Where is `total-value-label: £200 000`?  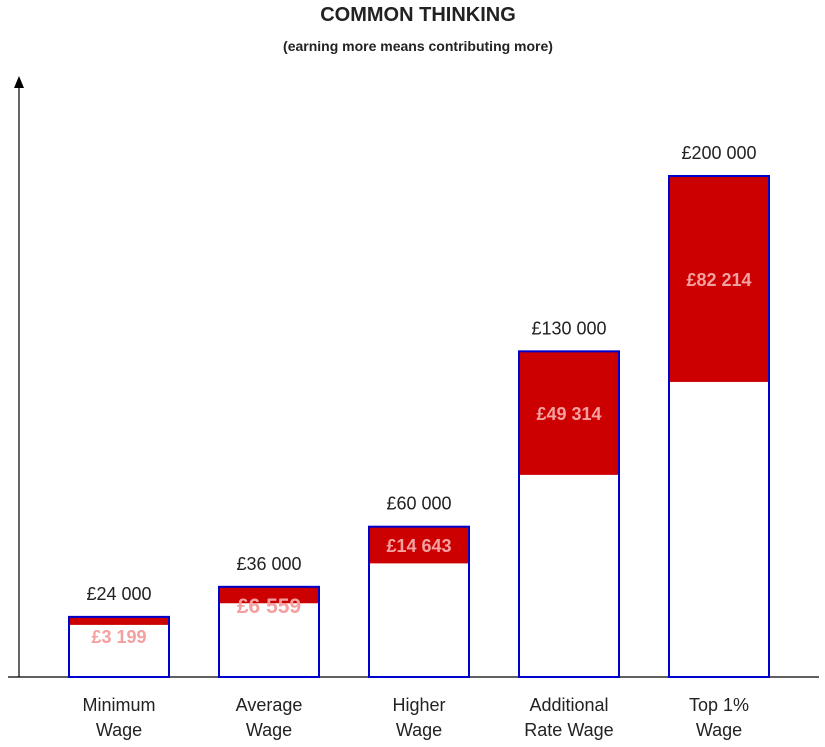
total-value-label: £200 000 is located at coordinates (718, 153).